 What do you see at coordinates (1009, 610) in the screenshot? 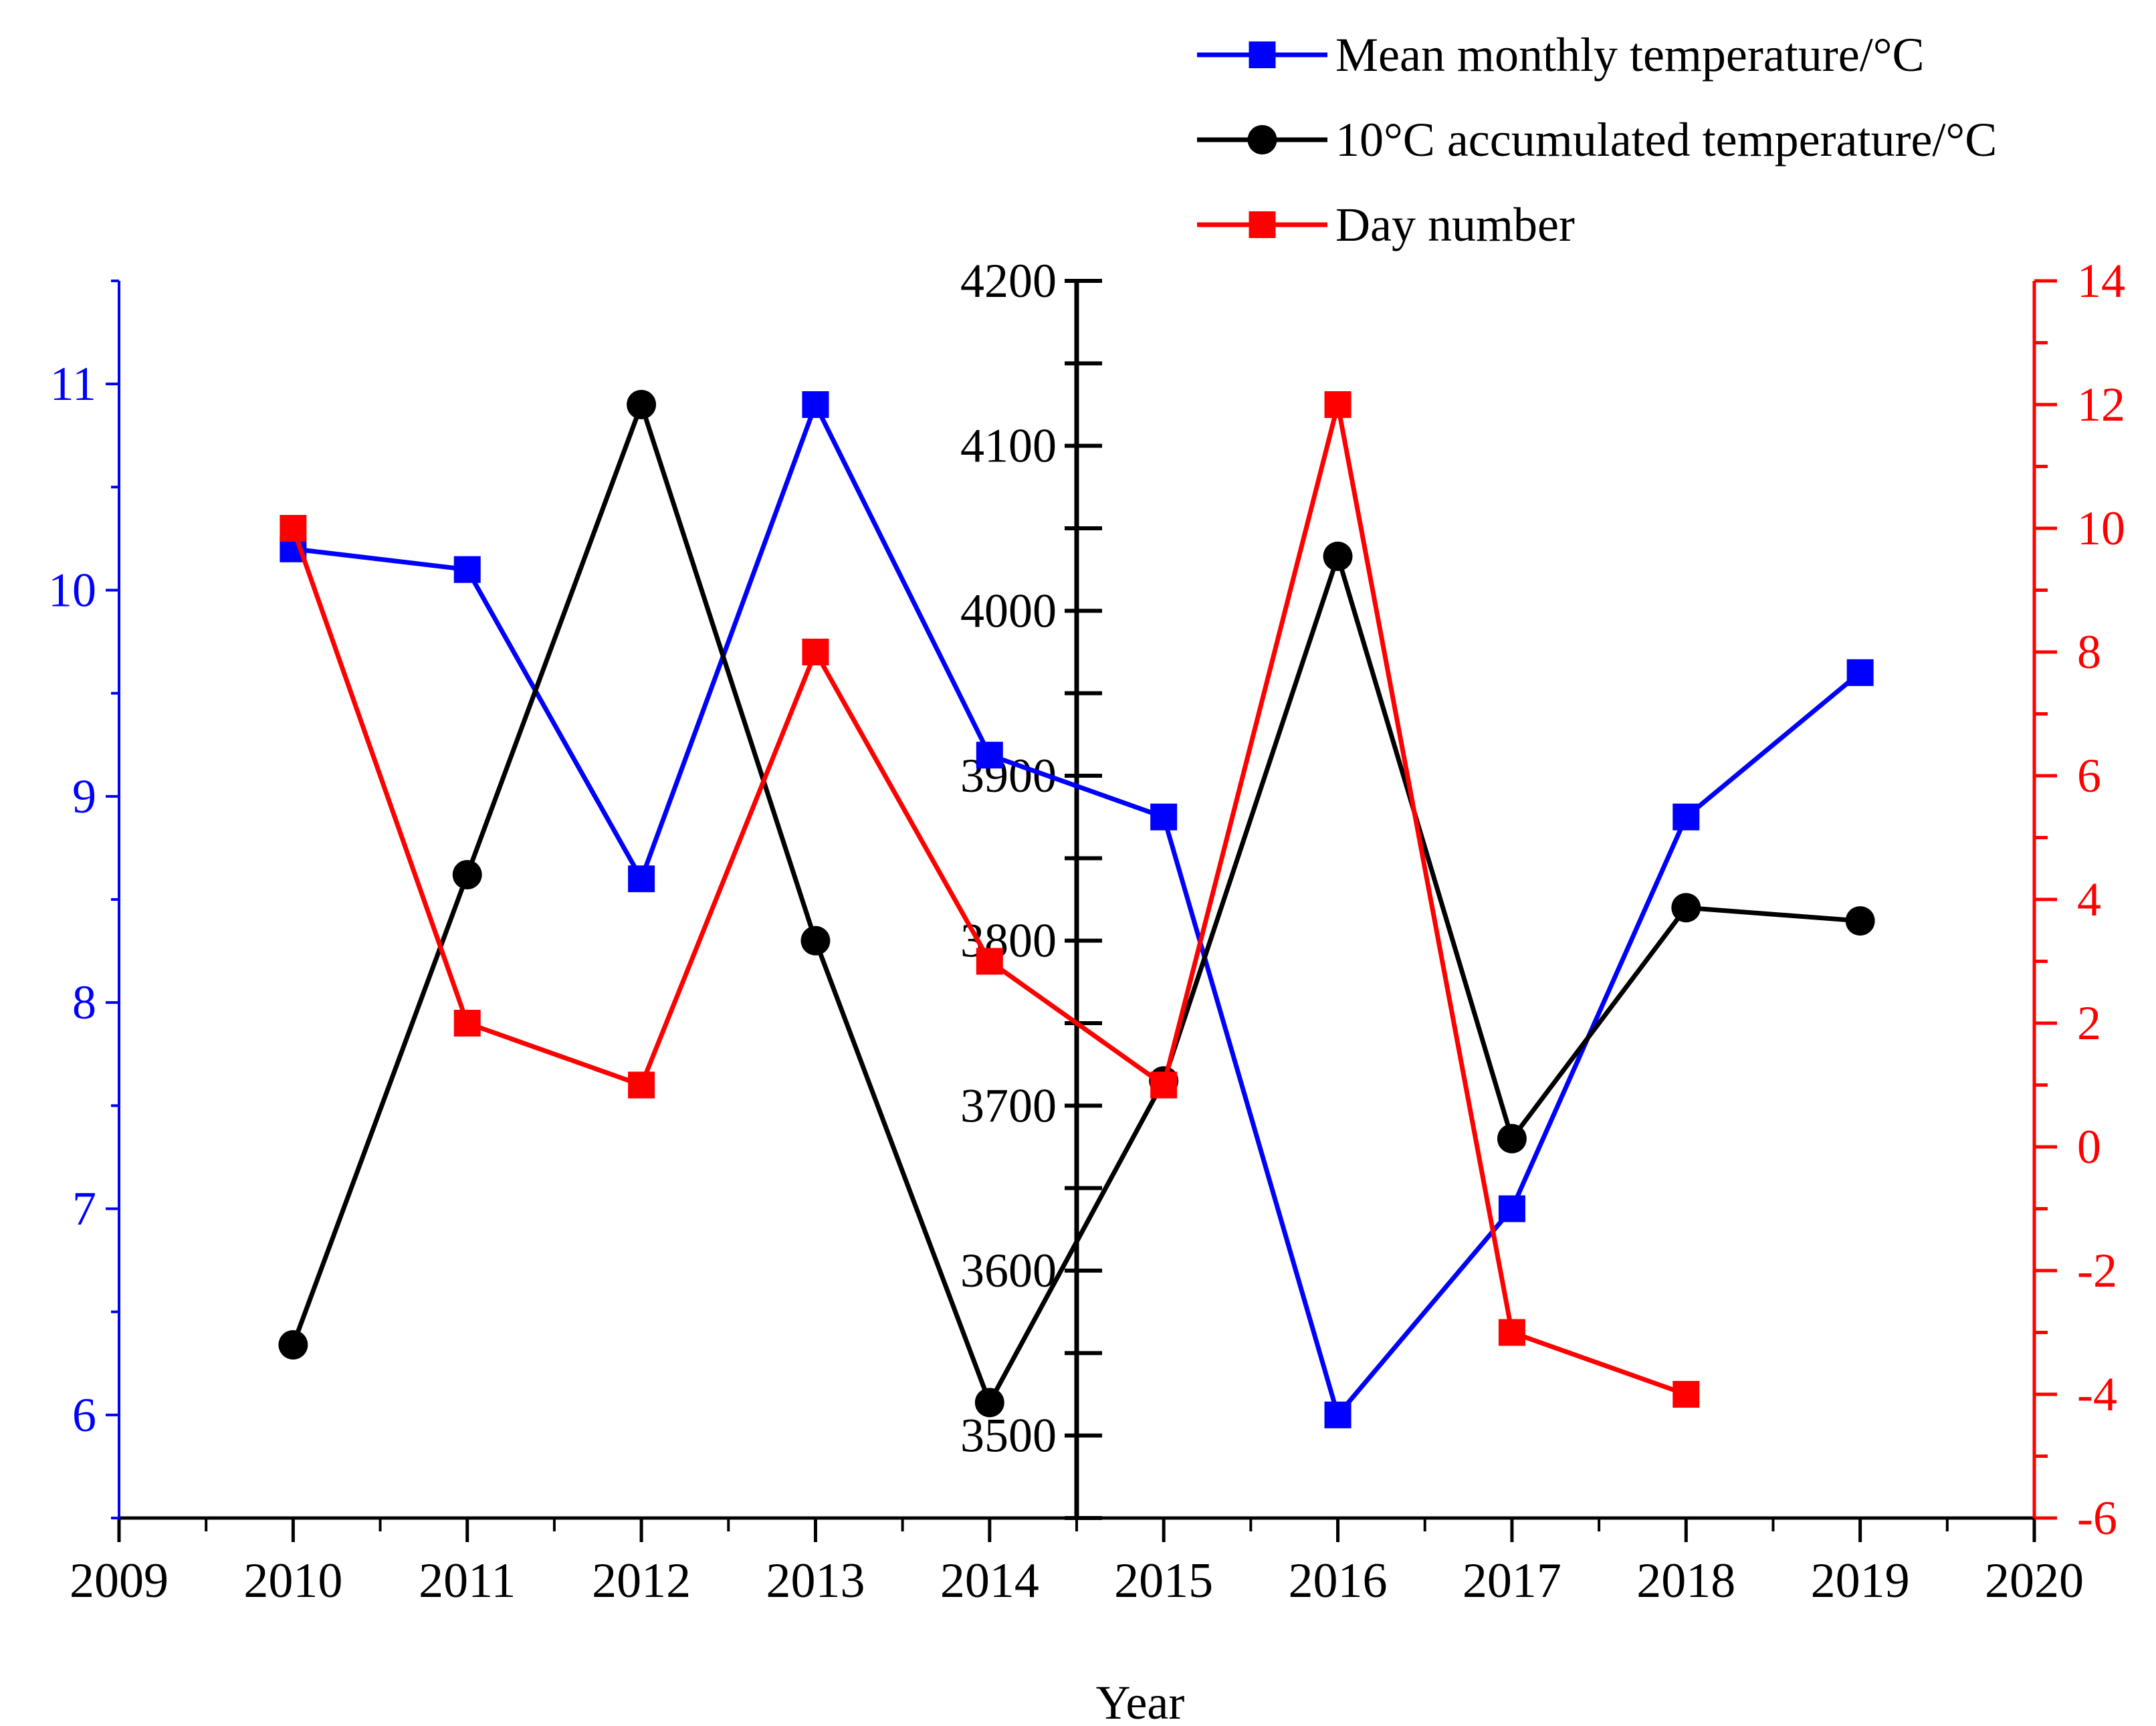
I see `middle-y-tick-label: 4000` at bounding box center [1009, 610].